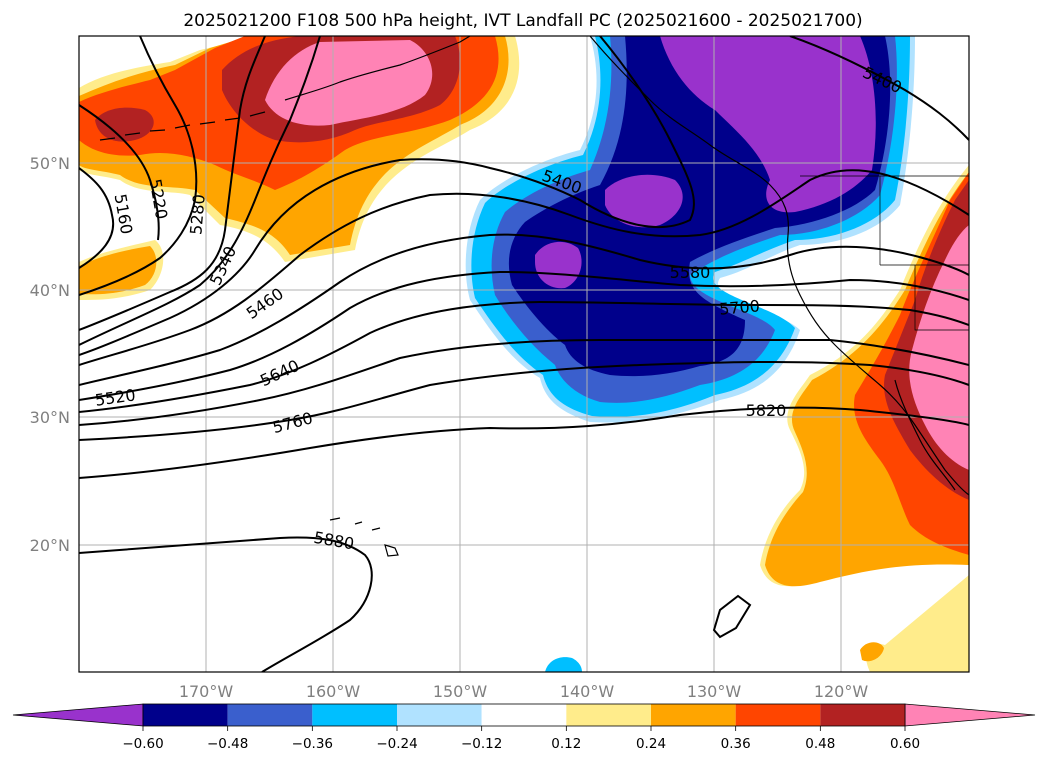  What do you see at coordinates (50, 163) in the screenshot?
I see `lat-label-50n: 50°N` at bounding box center [50, 163].